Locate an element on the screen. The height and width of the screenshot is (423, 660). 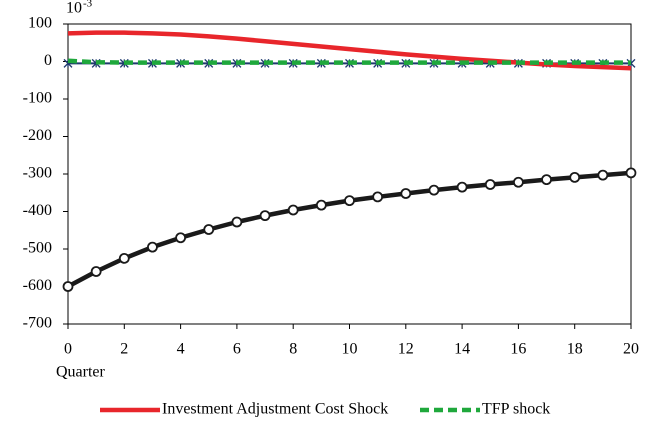
series-line is located at coordinates (349, 61).